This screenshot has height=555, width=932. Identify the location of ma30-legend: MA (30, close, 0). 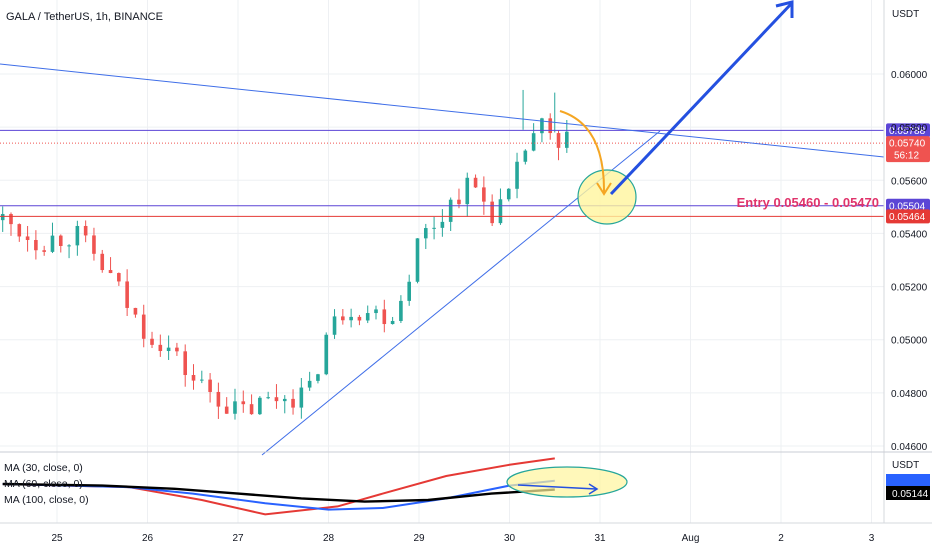
(43, 468).